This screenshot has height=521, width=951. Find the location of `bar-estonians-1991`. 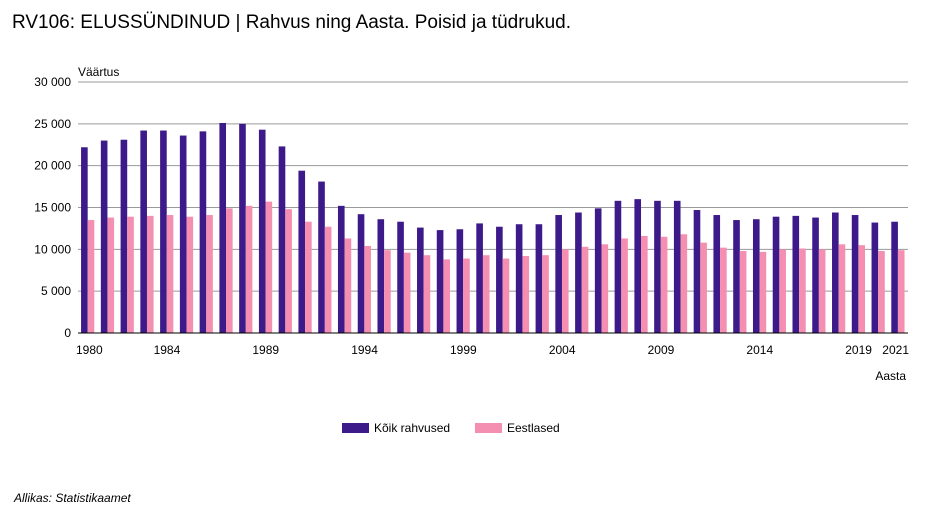

bar-estonians-1991 is located at coordinates (308, 277).